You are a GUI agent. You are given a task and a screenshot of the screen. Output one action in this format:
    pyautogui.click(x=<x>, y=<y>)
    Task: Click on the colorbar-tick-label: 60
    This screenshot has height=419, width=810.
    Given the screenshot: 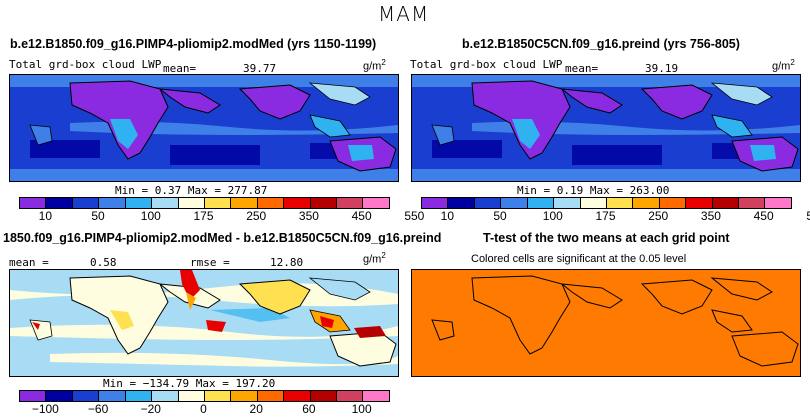 What is the action you would take?
    pyautogui.click(x=309, y=409)
    